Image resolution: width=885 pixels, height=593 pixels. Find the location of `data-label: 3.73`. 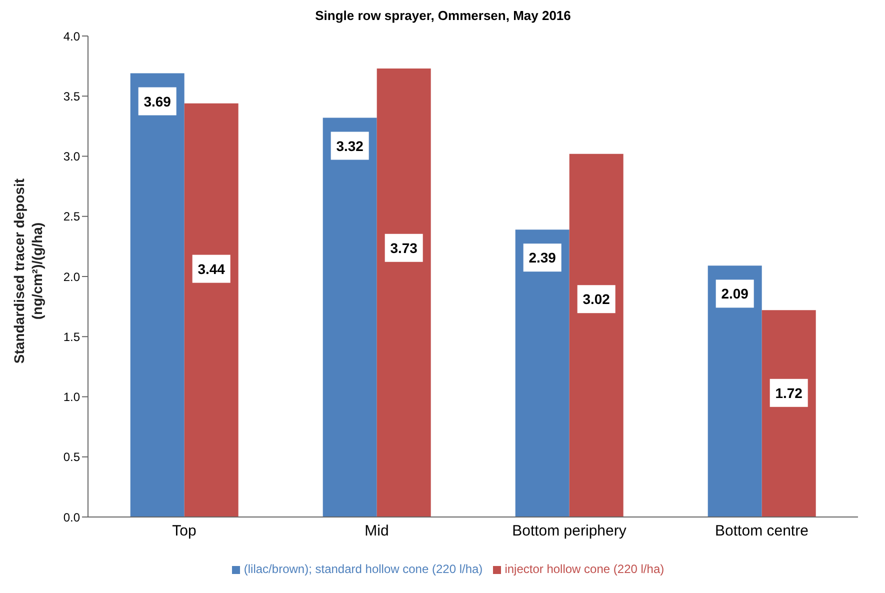

data-label: 3.73 is located at coordinates (404, 248).